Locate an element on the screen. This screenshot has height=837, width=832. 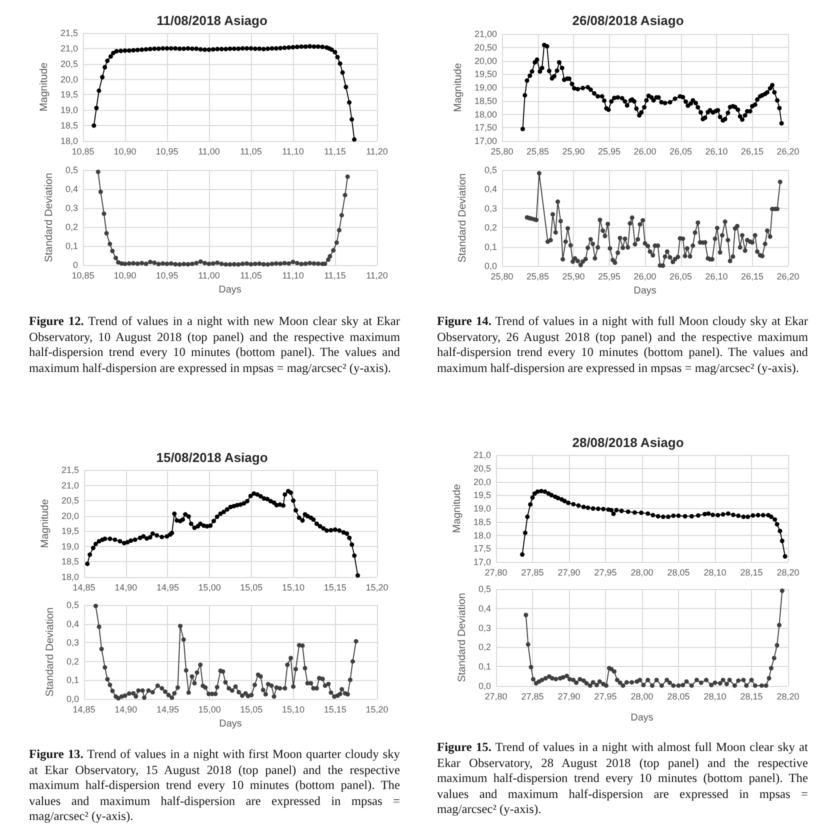
chart-title: 26/08/2018 Asiago is located at coordinates (628, 20).